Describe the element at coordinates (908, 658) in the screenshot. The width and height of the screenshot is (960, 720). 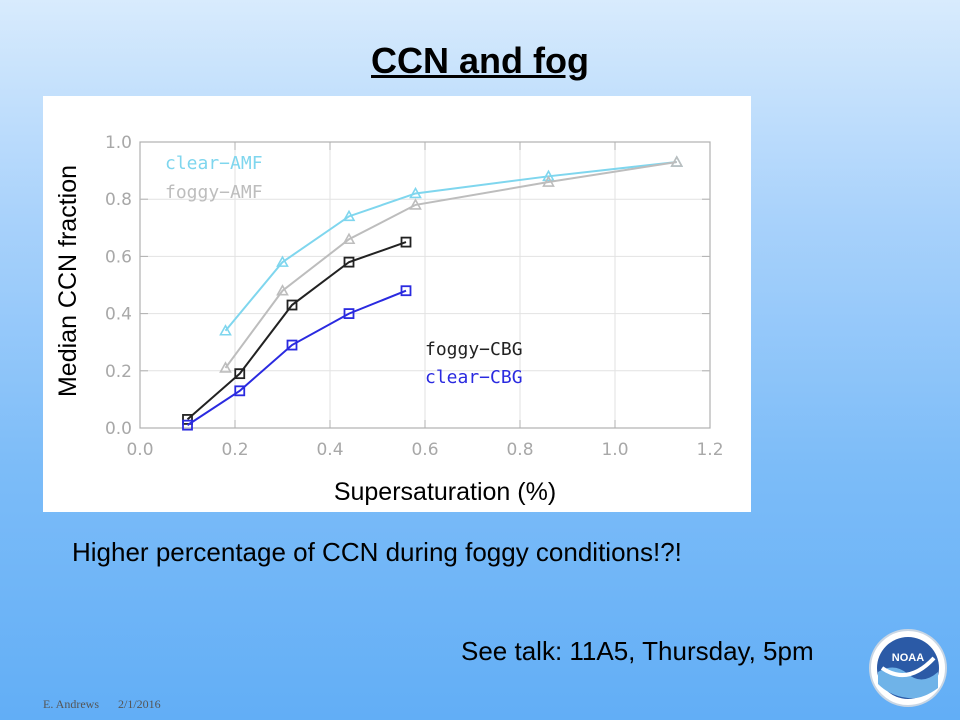
I see `logo-text: NOAA` at that location.